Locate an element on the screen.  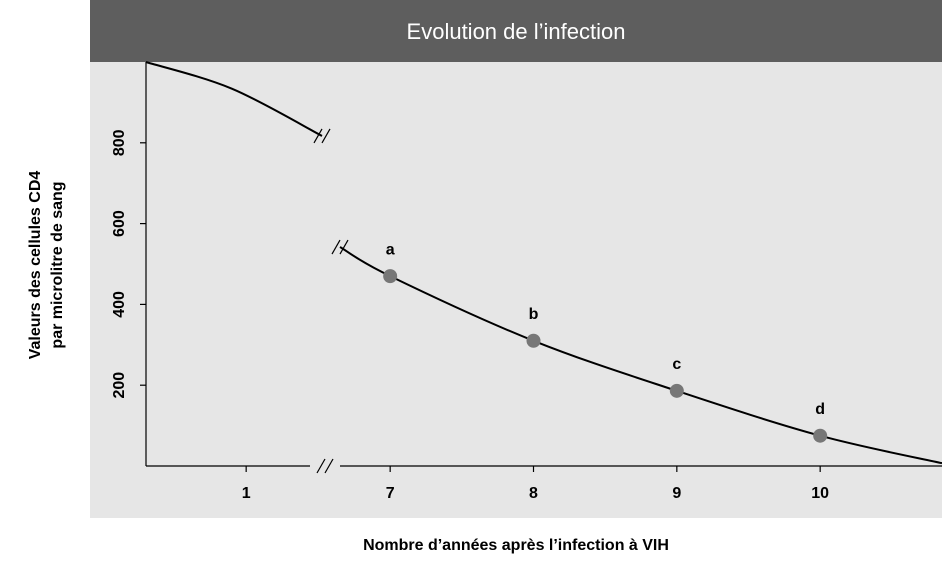
y-tick-label: 400 is located at coordinates (119, 304).